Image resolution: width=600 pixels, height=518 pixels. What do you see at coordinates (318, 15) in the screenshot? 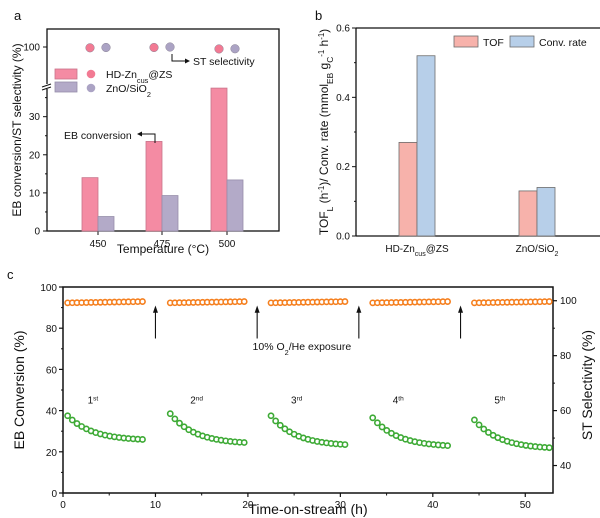
I see `panel-label-b: b` at bounding box center [318, 15].